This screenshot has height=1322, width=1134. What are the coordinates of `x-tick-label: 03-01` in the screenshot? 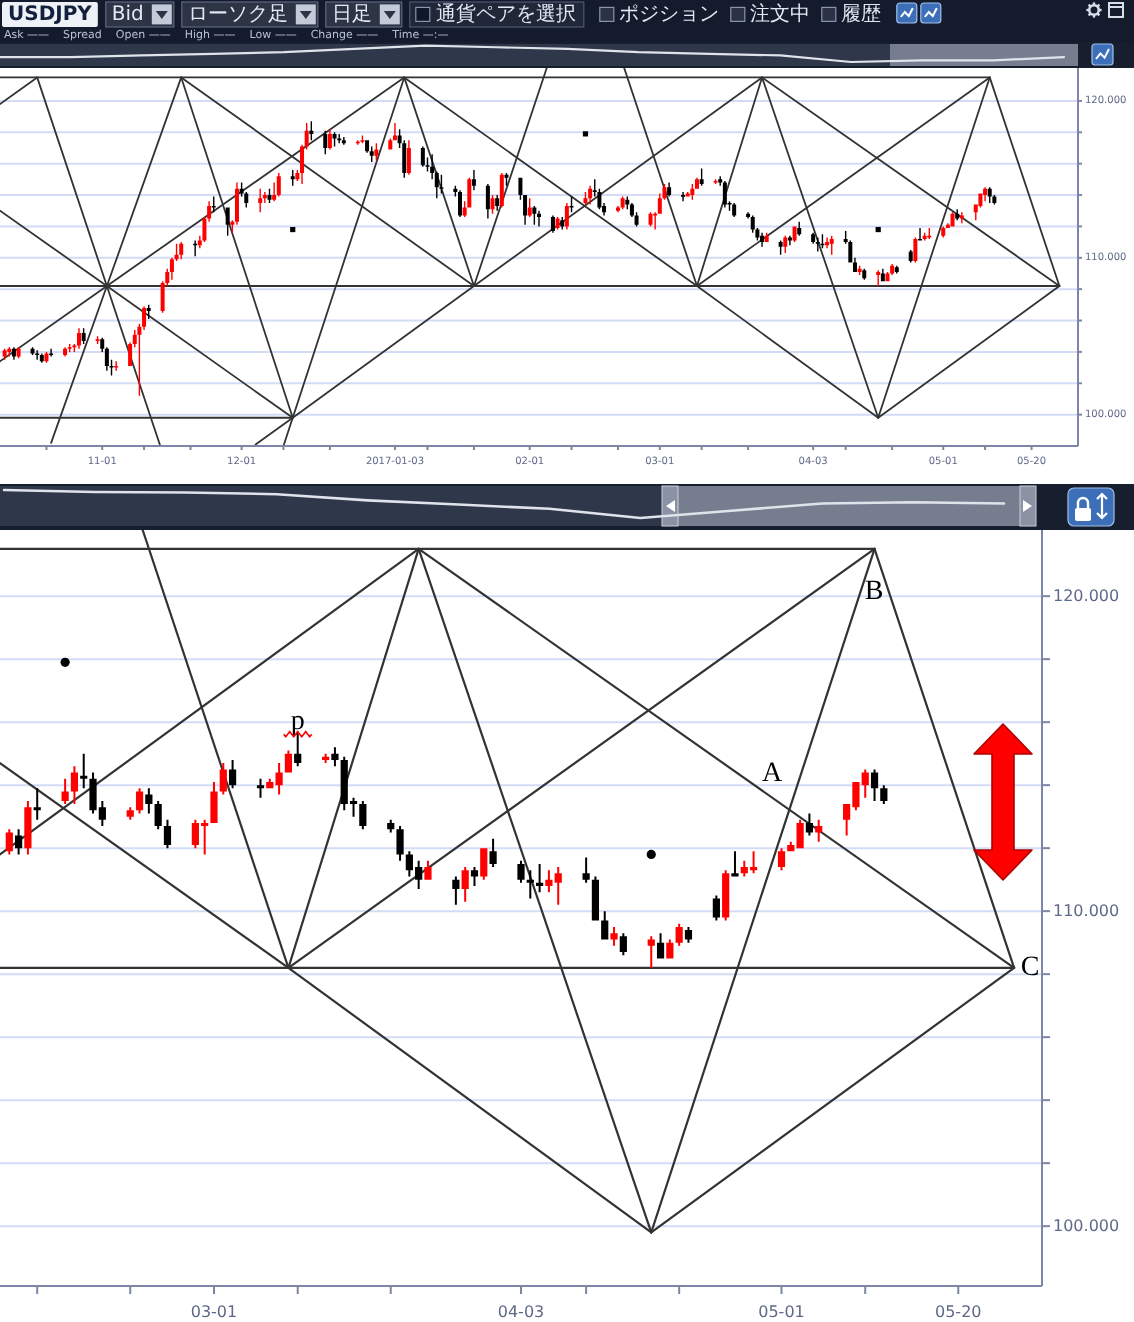 It's located at (214, 1312).